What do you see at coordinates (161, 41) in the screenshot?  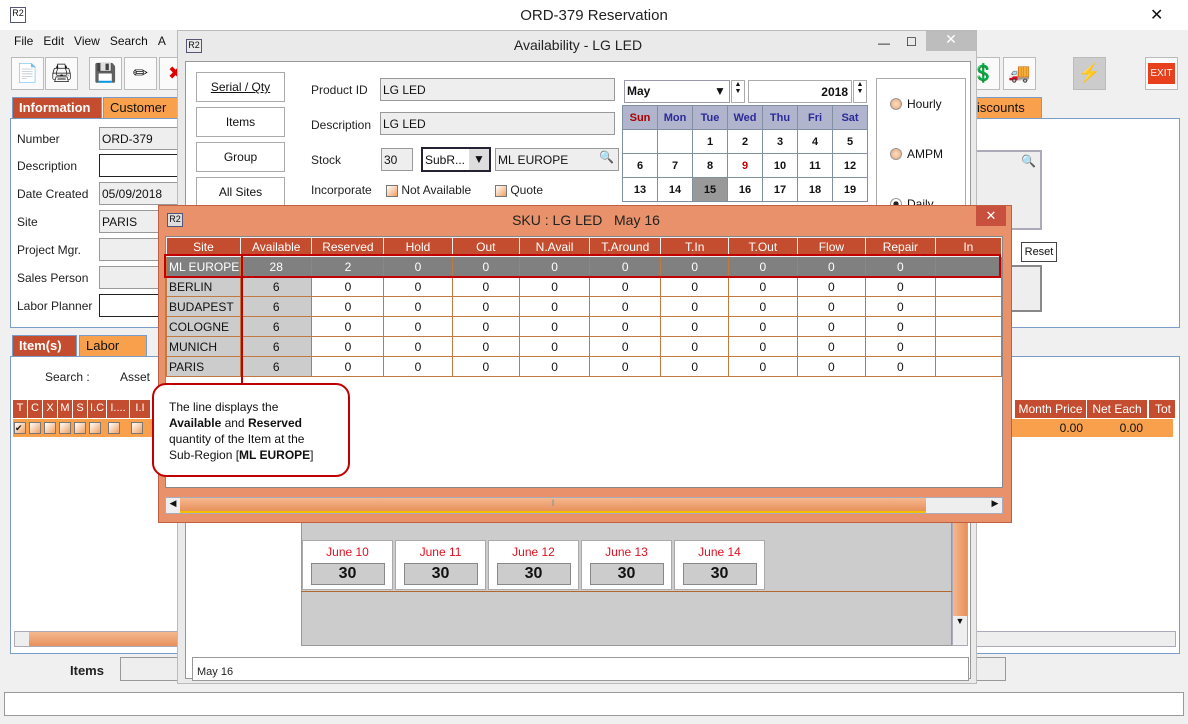 I see `menu-more: A` at bounding box center [161, 41].